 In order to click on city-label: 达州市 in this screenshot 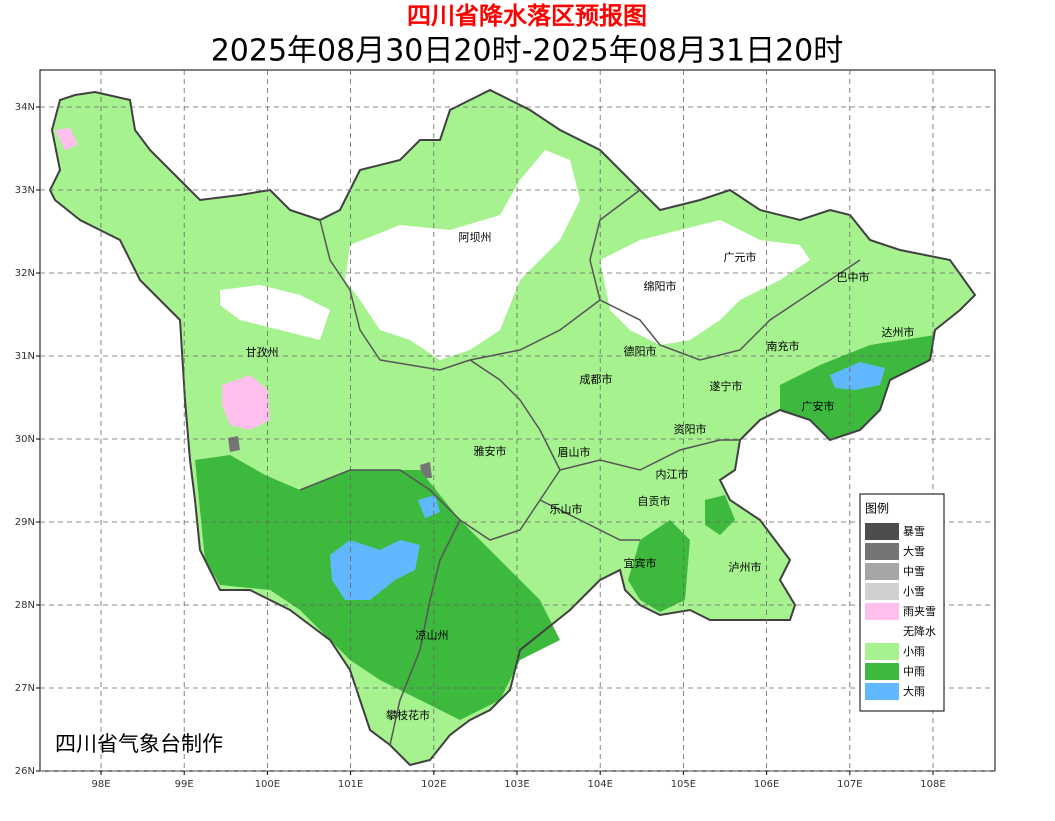, I will do `click(898, 332)`.